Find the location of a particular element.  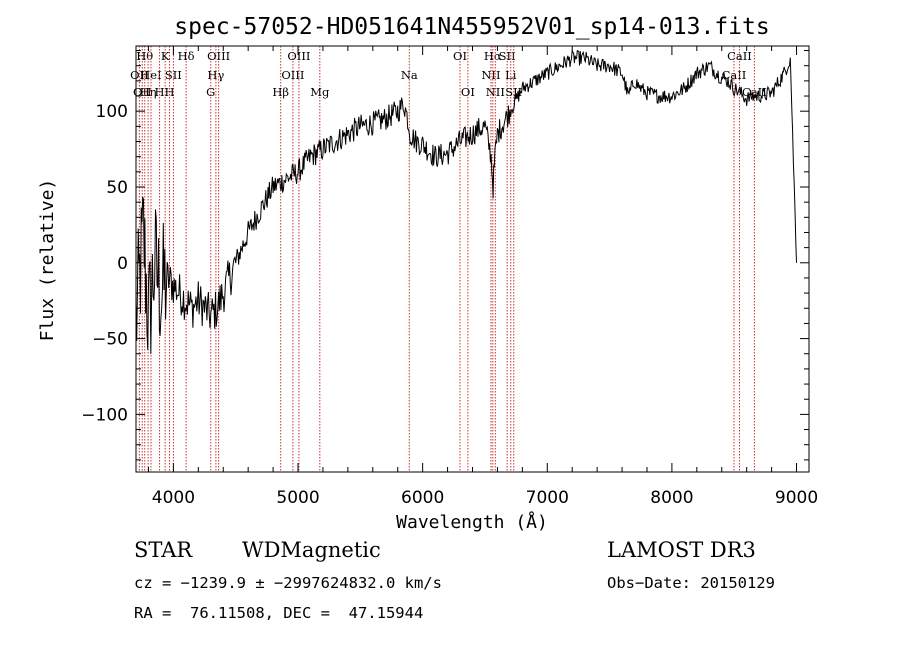

y-tick-label: −100 is located at coordinates (104, 415).